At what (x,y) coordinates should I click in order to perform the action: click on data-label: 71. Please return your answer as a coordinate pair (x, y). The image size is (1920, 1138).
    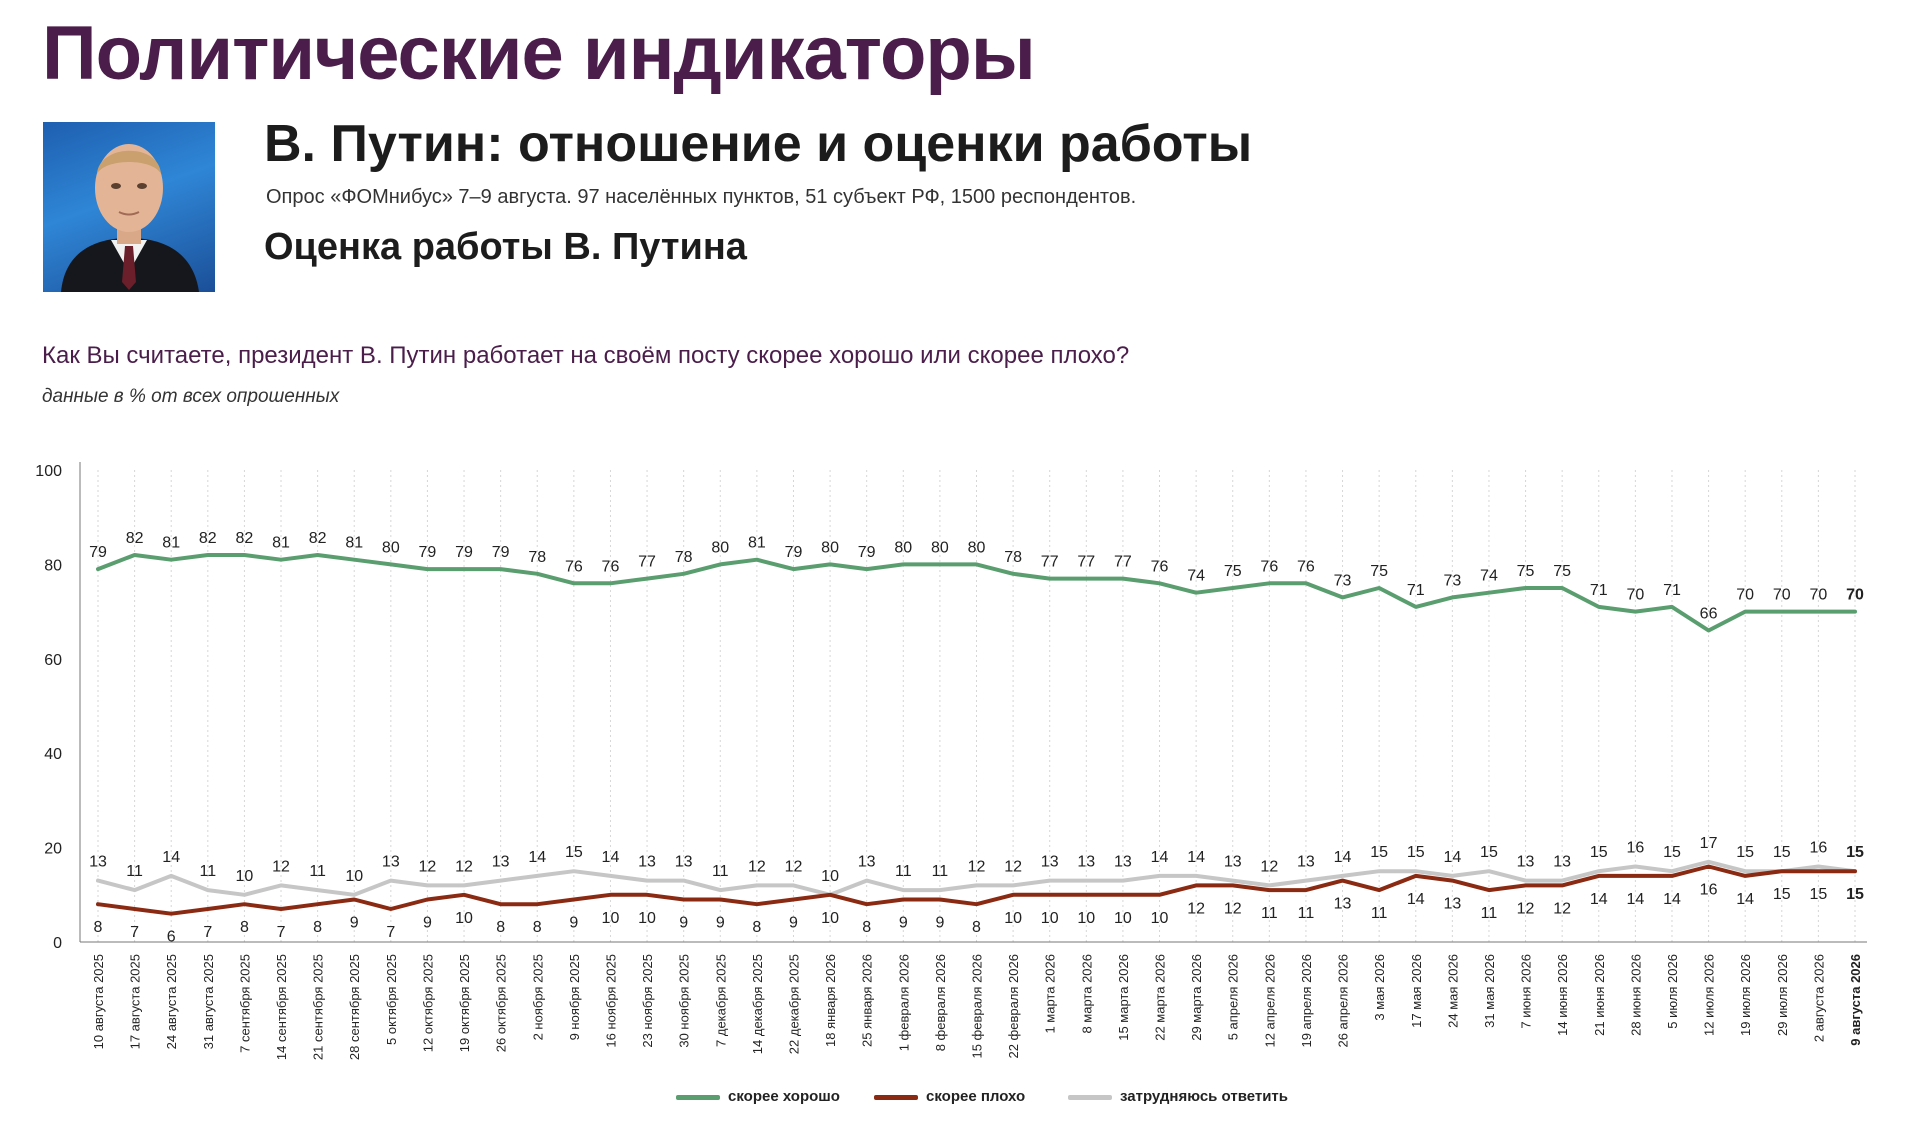
    Looking at the image, I should click on (1672, 590).